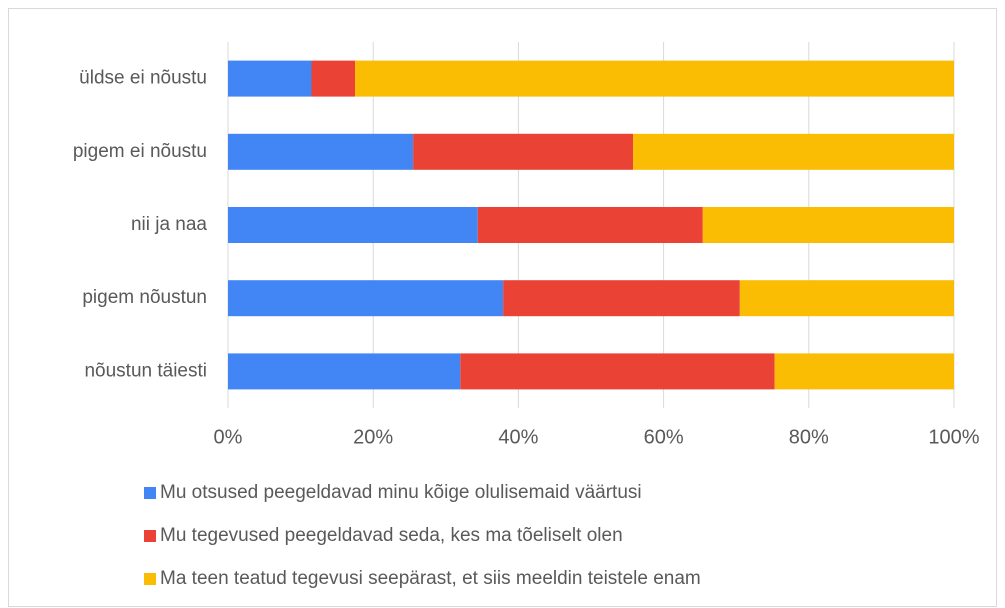  I want to click on y-tick-label: pigem nõustun, so click(144, 297).